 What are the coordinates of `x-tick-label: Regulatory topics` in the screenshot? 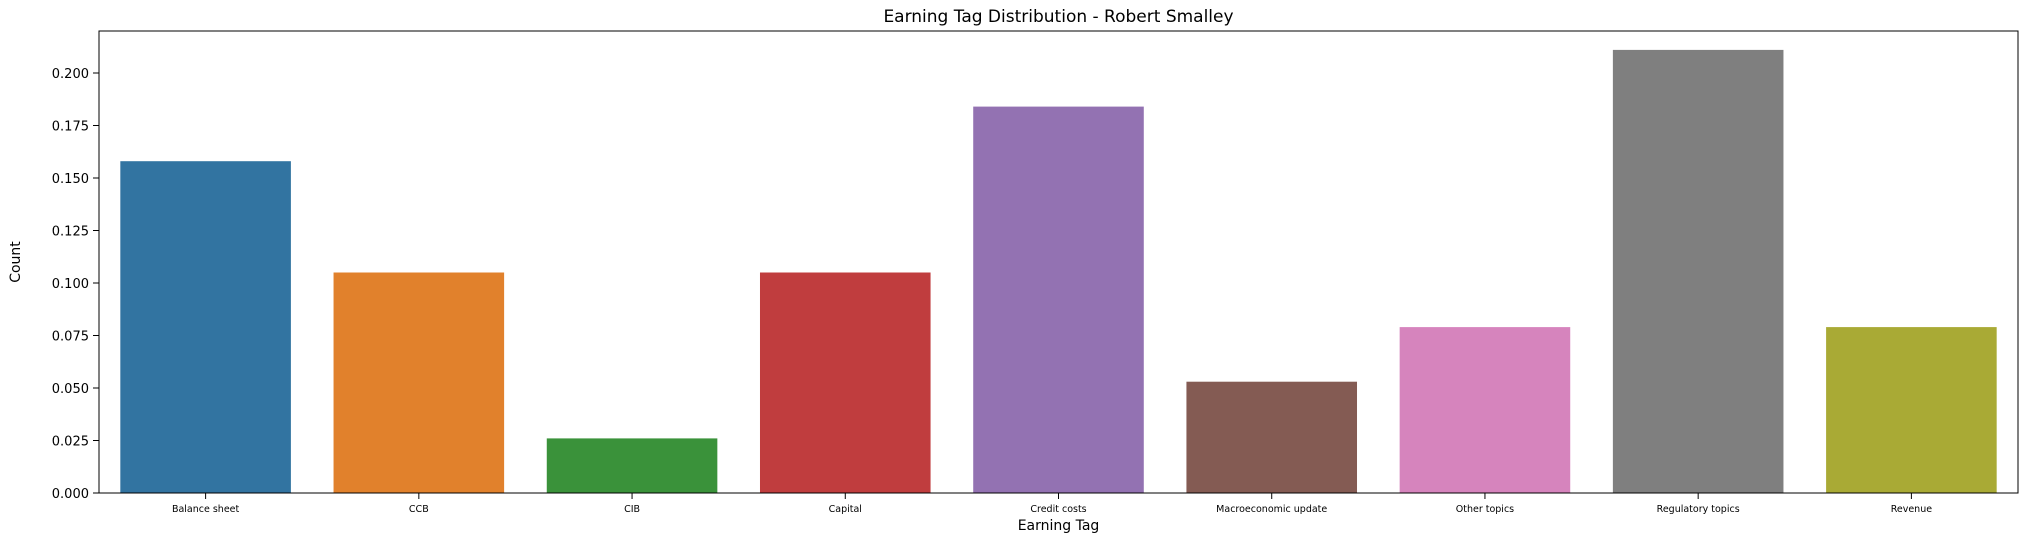 It's located at (1698, 509).